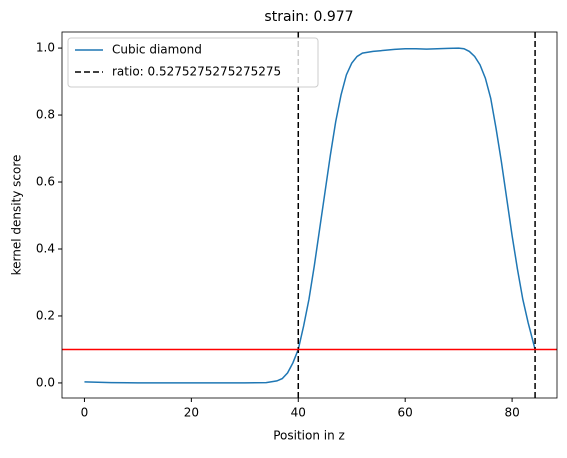 The width and height of the screenshot is (567, 458). Describe the element at coordinates (17, 215) in the screenshot. I see `y-axis-label: kernel density score` at that location.